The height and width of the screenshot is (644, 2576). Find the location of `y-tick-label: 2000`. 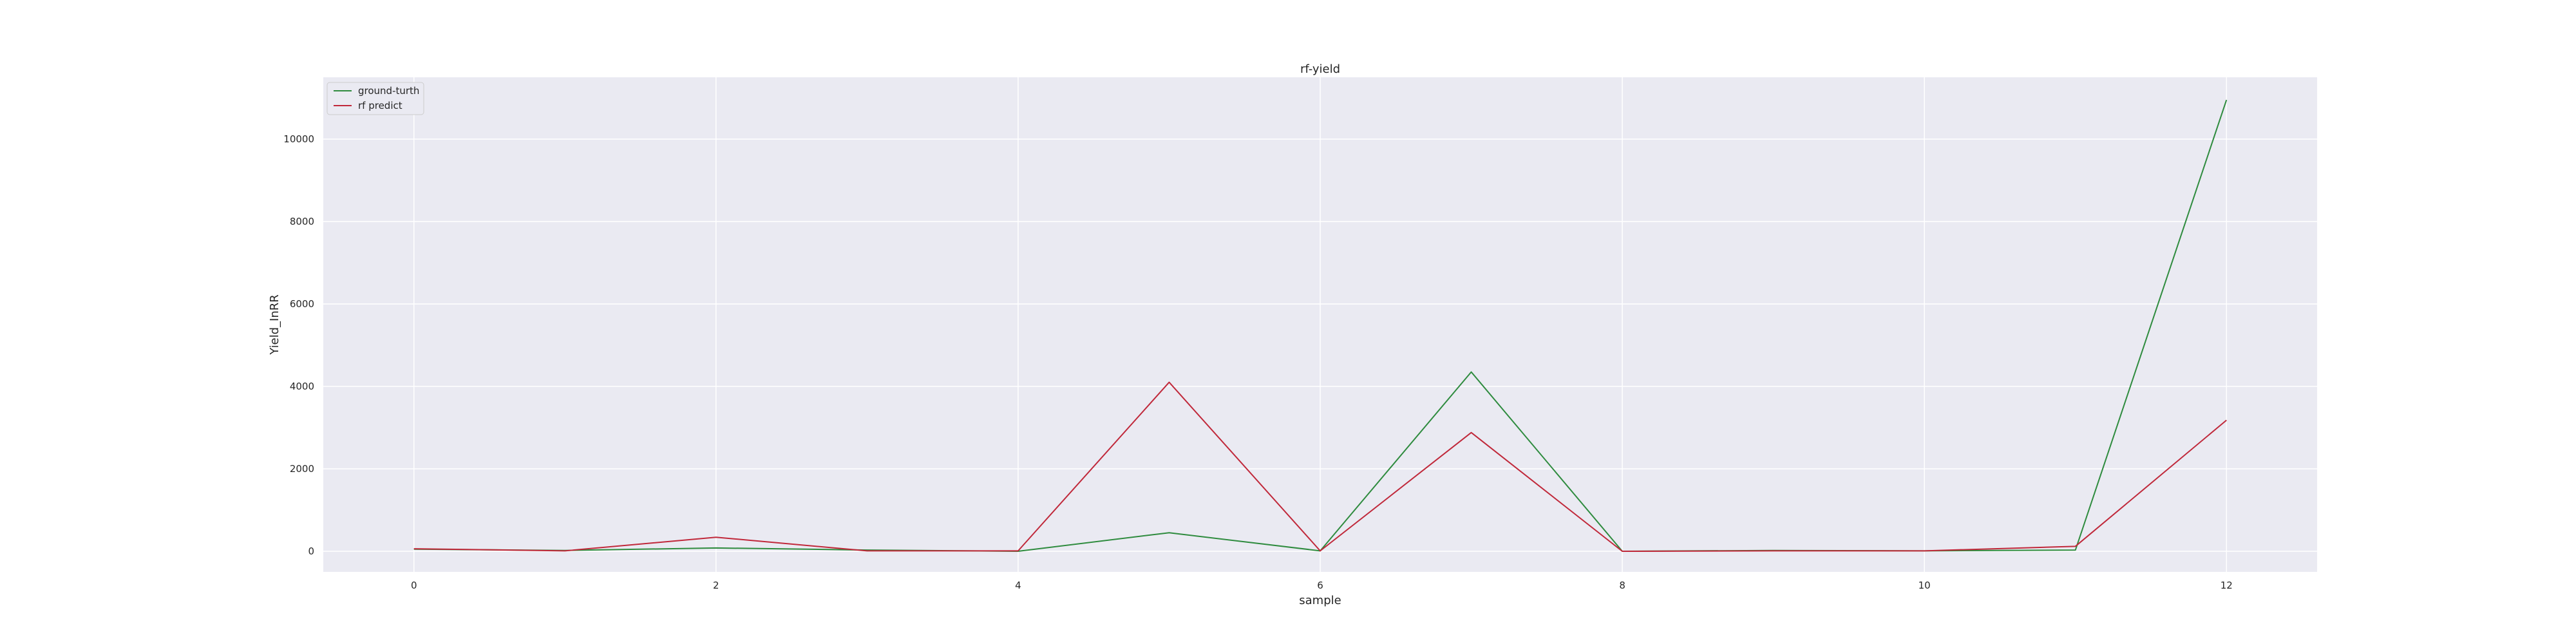

y-tick-label: 2000 is located at coordinates (302, 469).